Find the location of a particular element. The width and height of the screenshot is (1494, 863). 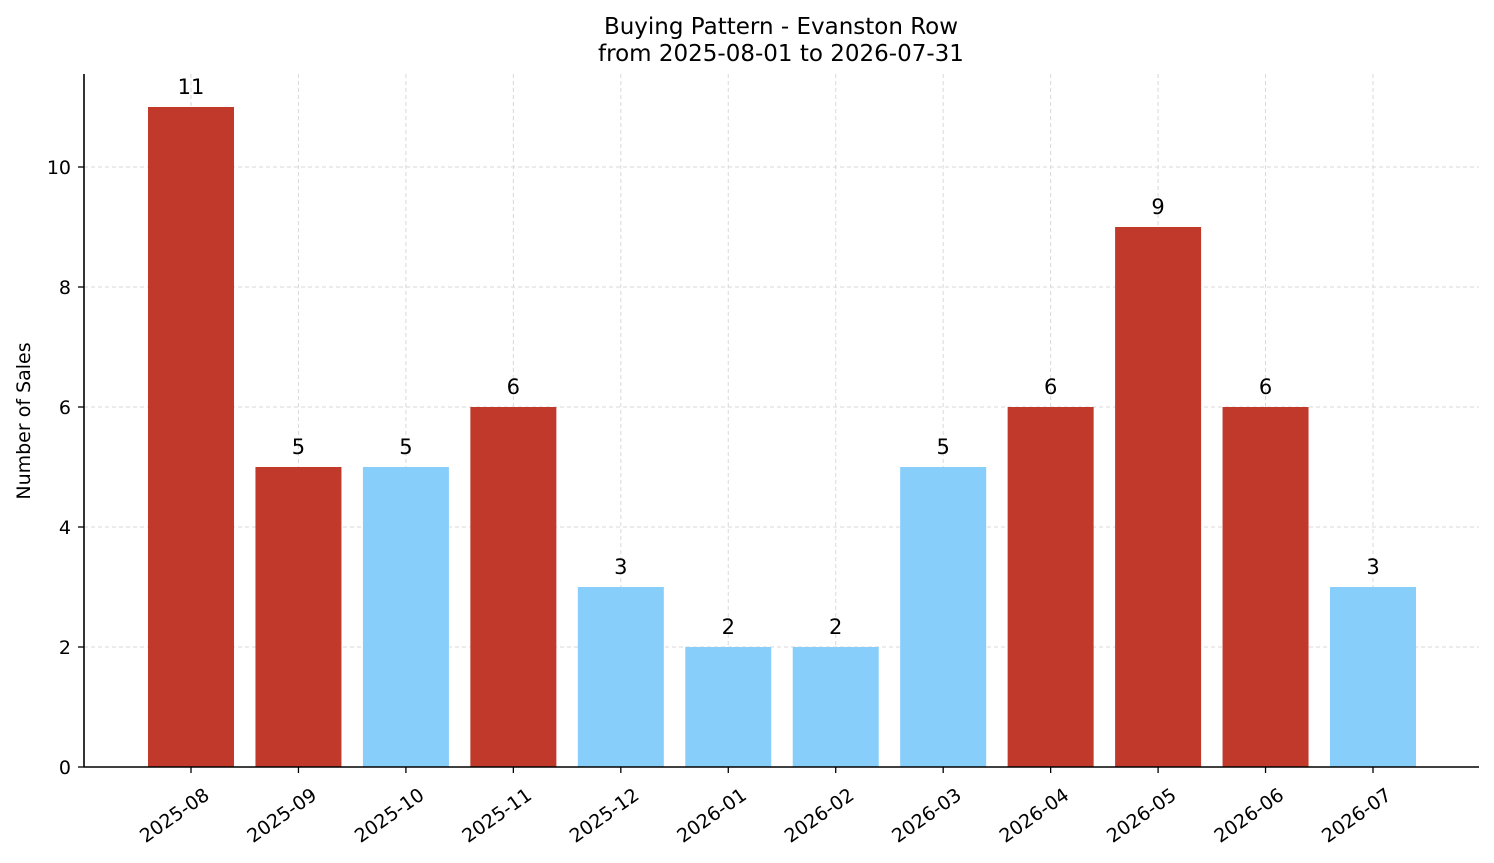

x-tick-label: 2026-07 is located at coordinates (1357, 816).